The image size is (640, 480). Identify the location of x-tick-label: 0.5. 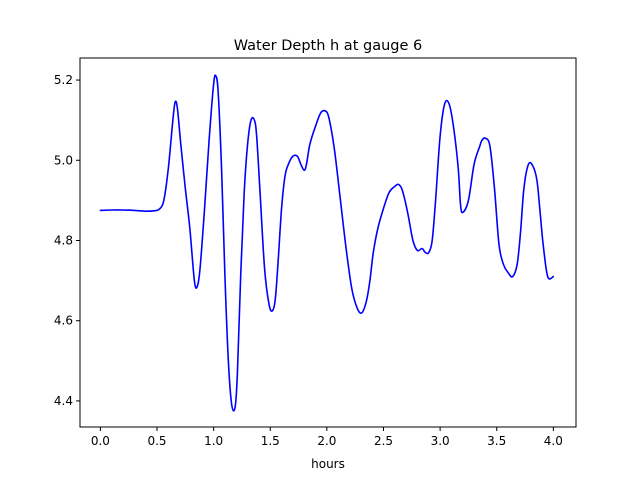
(156, 441).